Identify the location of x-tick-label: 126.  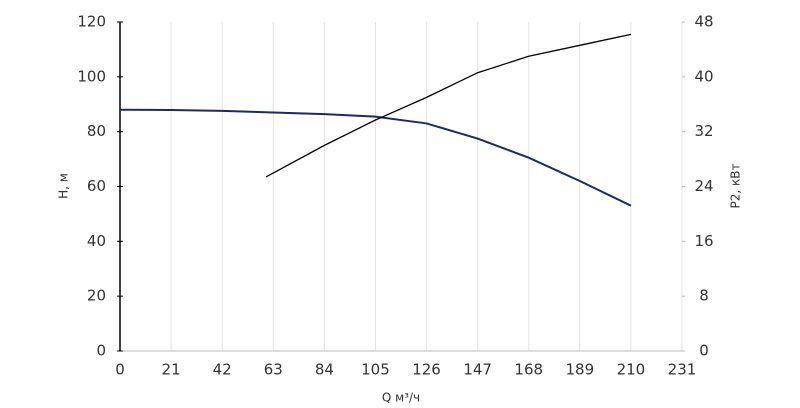
(426, 370).